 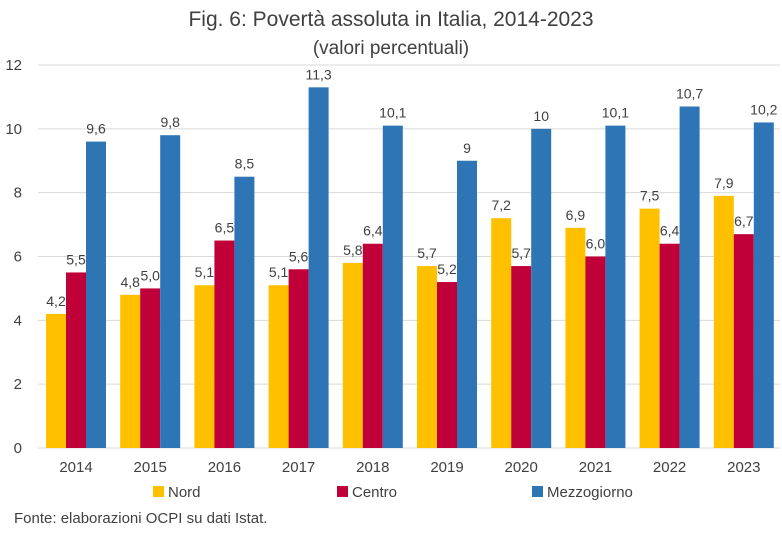 What do you see at coordinates (689, 93) in the screenshot?
I see `data-label: 10,7` at bounding box center [689, 93].